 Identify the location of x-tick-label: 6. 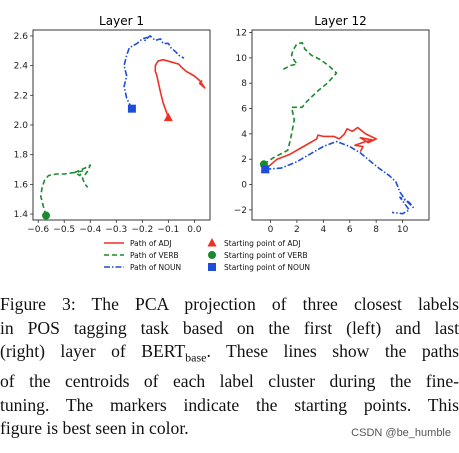
(350, 230).